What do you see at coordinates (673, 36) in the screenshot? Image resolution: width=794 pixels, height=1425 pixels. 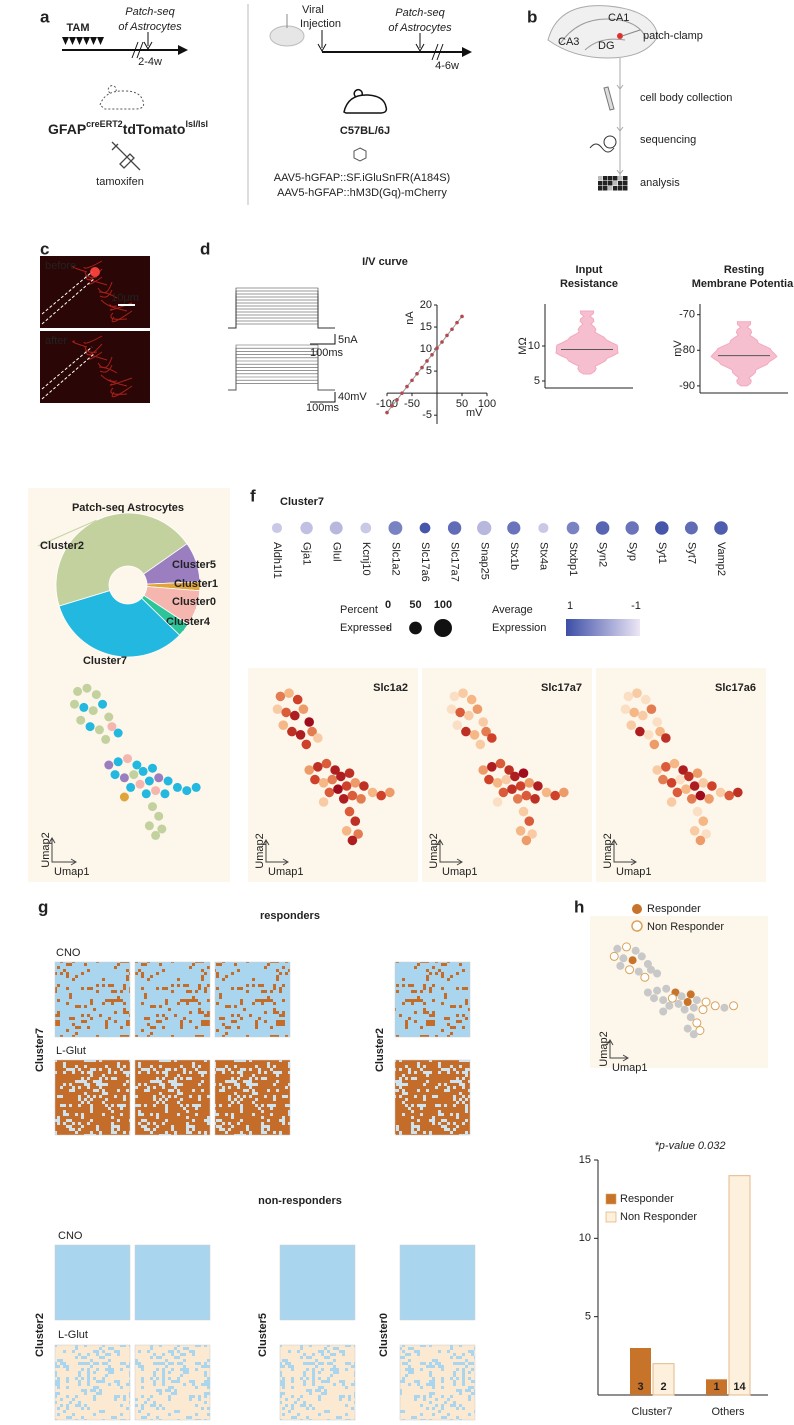 I see `label: patch-clamp` at bounding box center [673, 36].